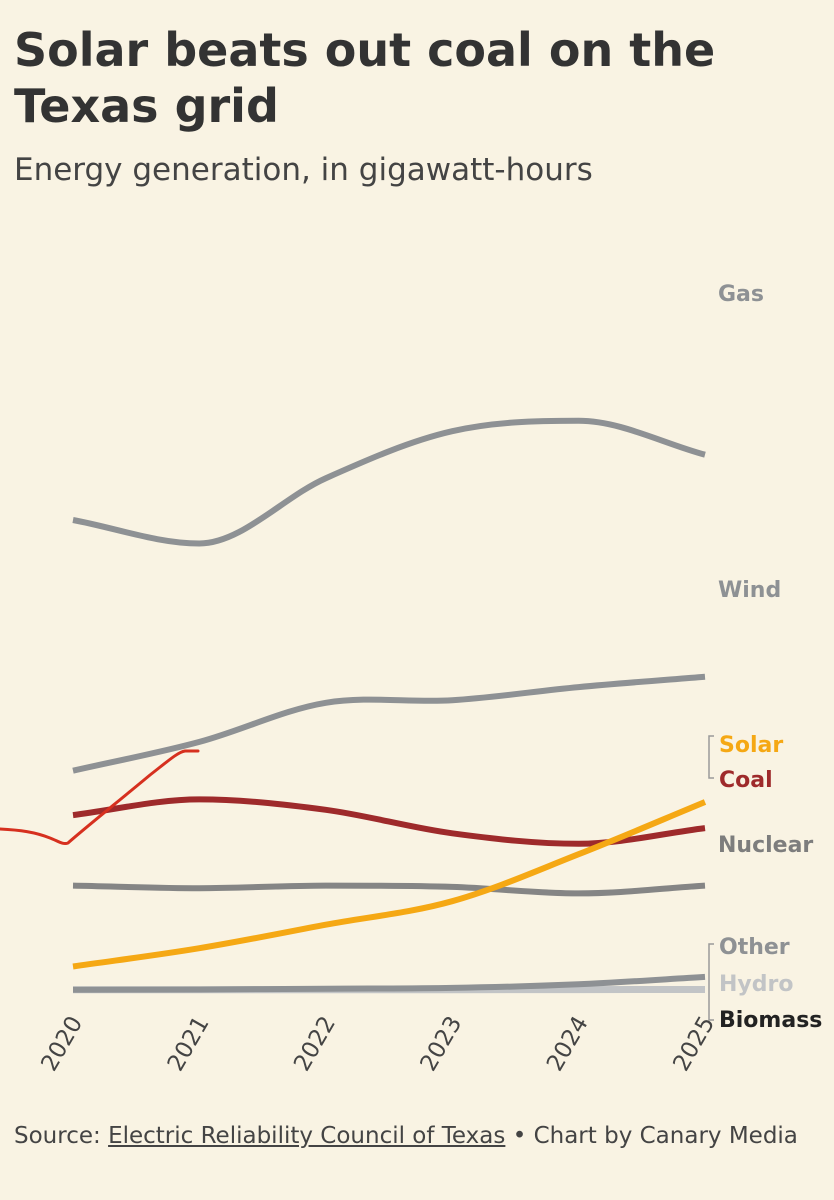 Image resolution: width=834 pixels, height=1200 pixels. Describe the element at coordinates (765, 657) in the screenshot. I see `series-labels: Gas Wind Solar Coal Nuclear Other Hydro Biomass` at that location.